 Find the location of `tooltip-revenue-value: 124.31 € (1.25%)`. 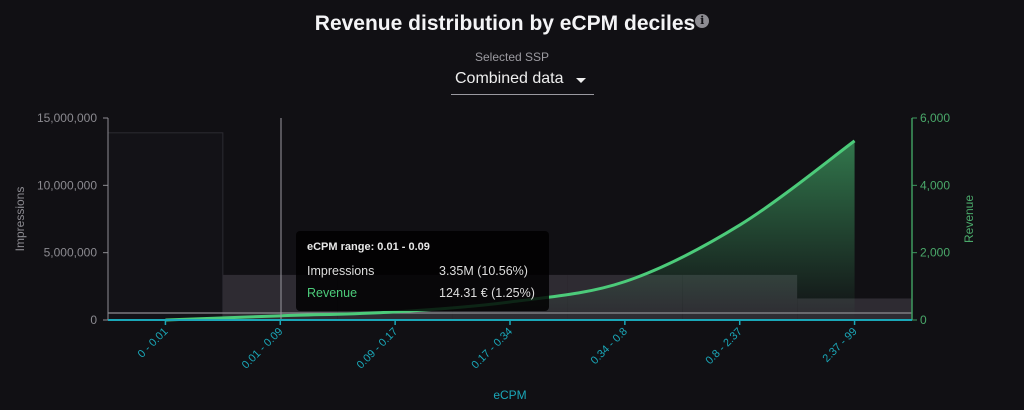

tooltip-revenue-value: 124.31 € (1.25%) is located at coordinates (487, 293).